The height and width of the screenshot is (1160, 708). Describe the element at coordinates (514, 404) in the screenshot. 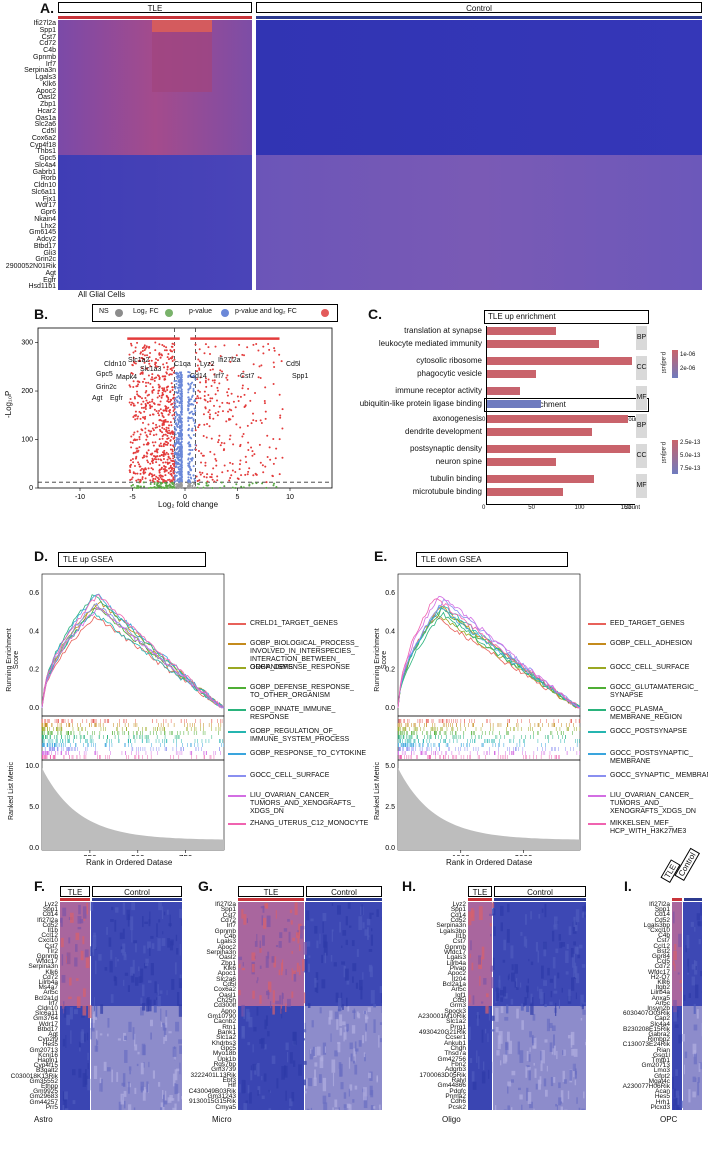

I see `up-bar` at that location.